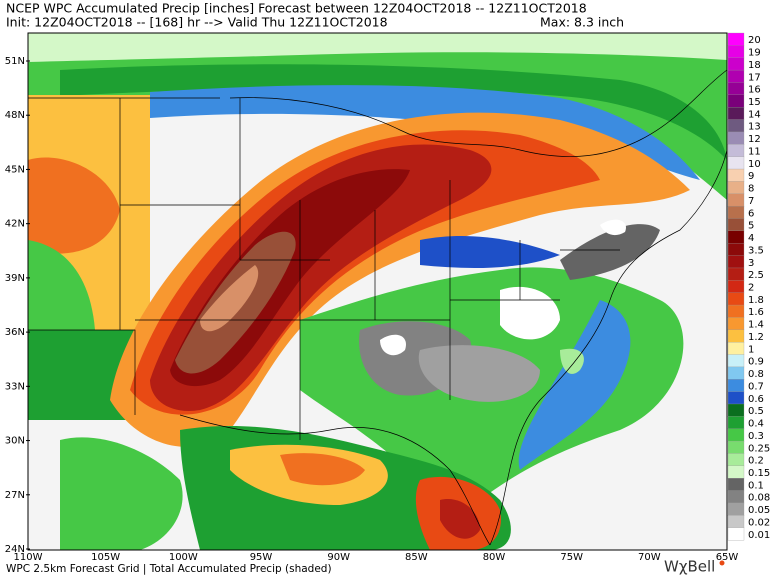 Image resolution: width=770 pixels, height=581 pixels. What do you see at coordinates (756, 275) in the screenshot?
I see `colorbar-label: 2.5` at bounding box center [756, 275].